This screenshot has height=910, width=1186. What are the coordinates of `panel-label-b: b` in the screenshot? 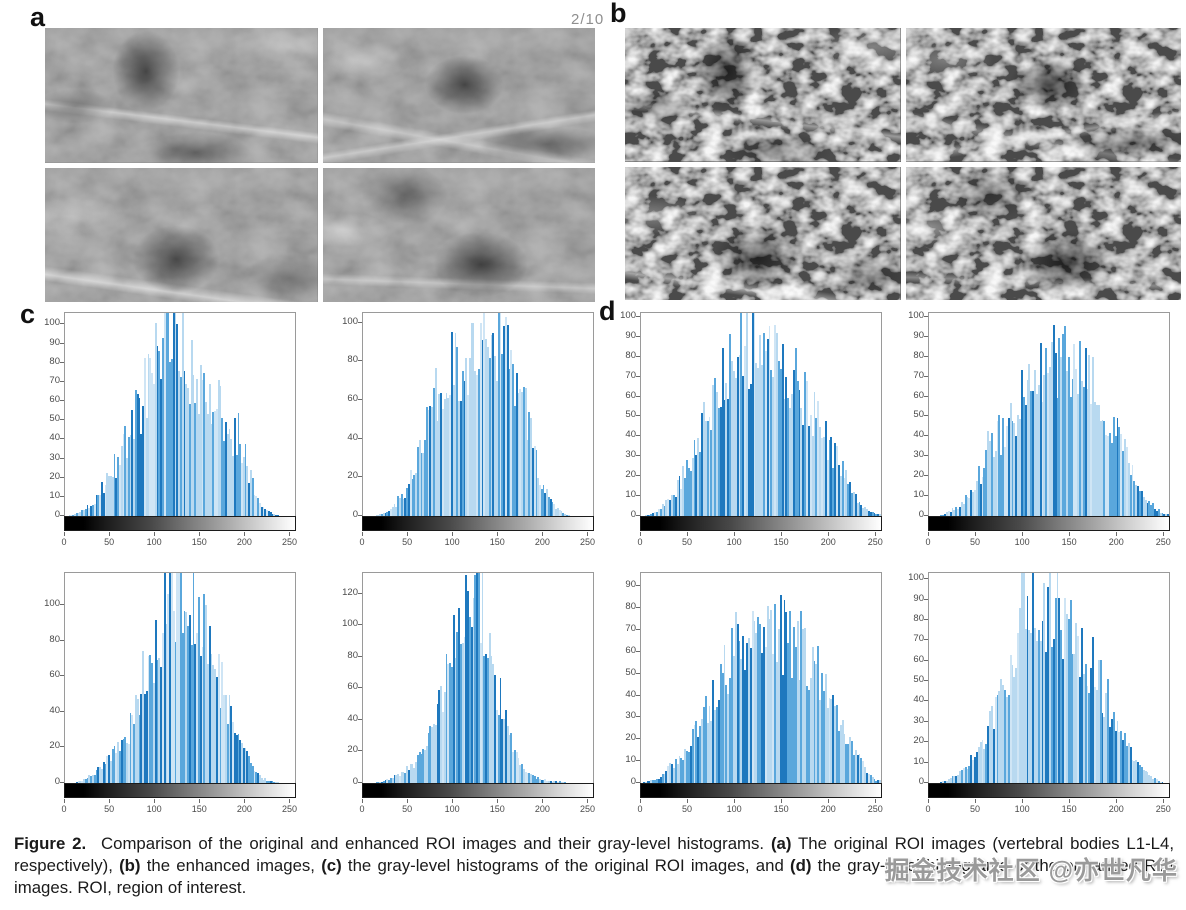 It's located at (618, 14).